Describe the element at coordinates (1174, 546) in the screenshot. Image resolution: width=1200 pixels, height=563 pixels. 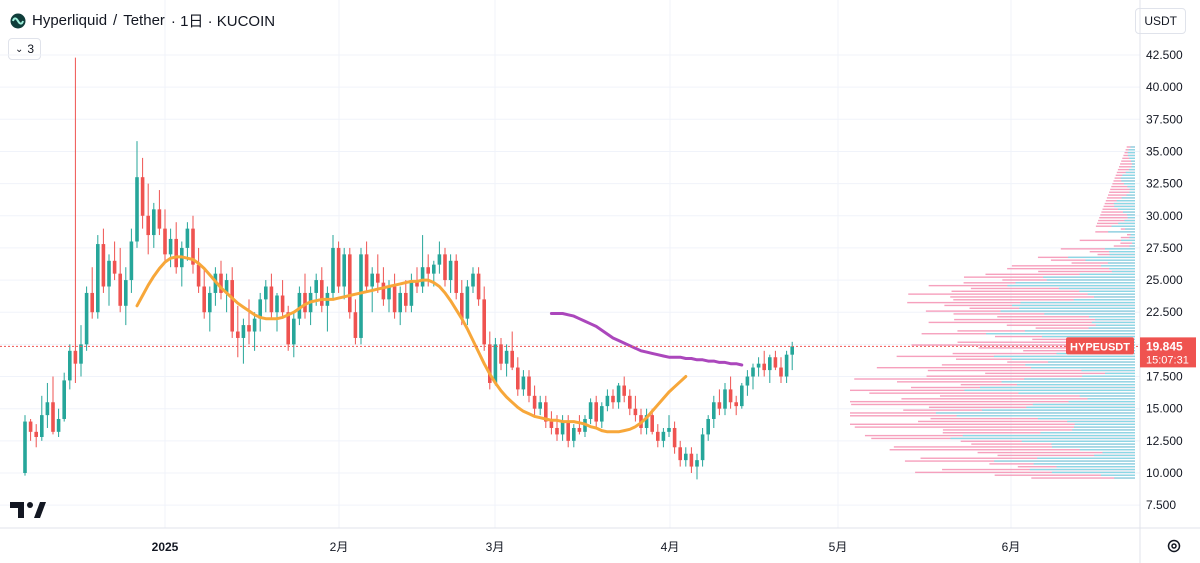
I see `gear-icon` at that location.